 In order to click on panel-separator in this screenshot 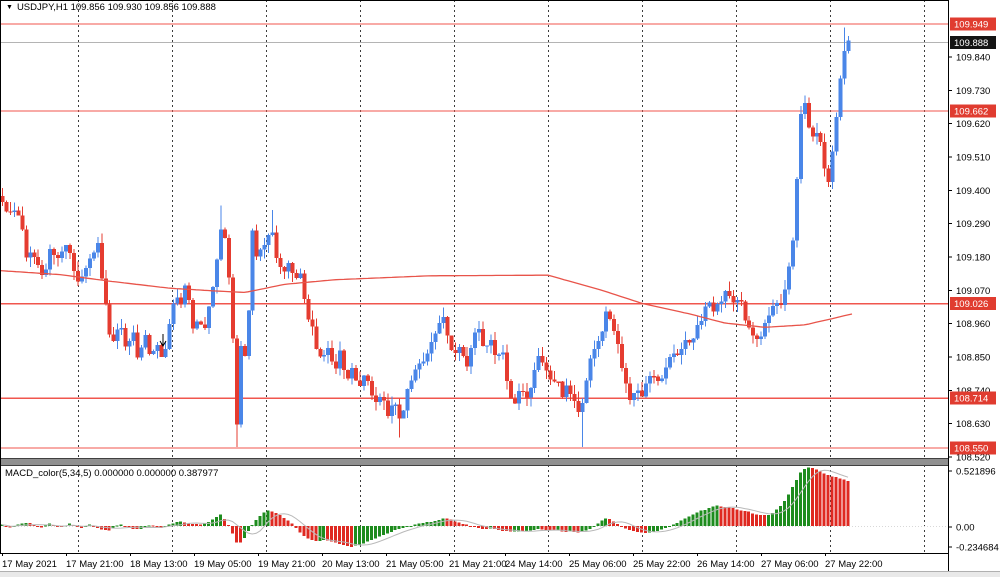, I will do `click(474, 462)`.